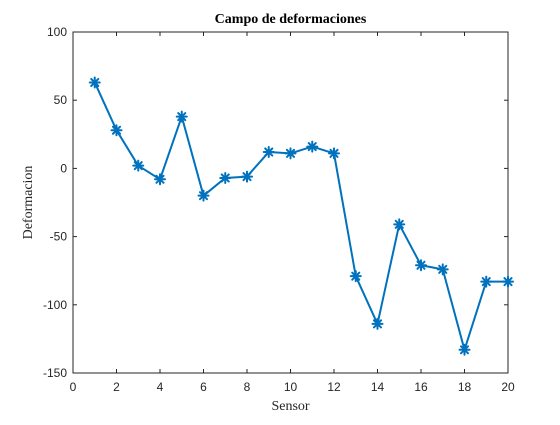  Describe the element at coordinates (378, 387) in the screenshot. I see `x-tick-label: 14` at that location.